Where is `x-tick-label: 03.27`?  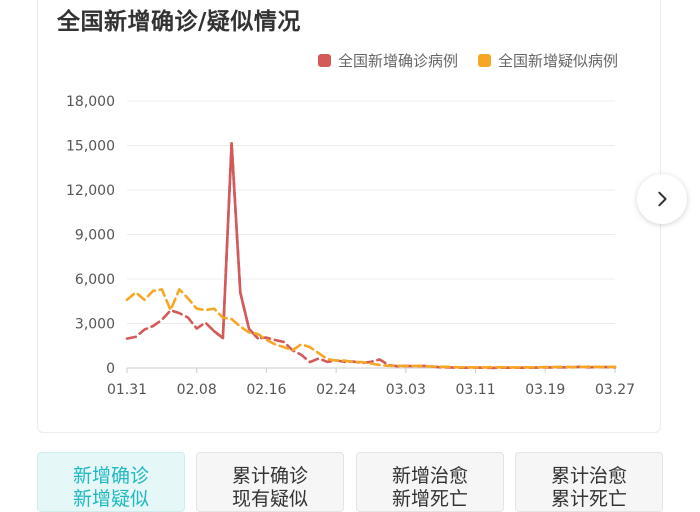 x-tick-label: 03.27 is located at coordinates (615, 390).